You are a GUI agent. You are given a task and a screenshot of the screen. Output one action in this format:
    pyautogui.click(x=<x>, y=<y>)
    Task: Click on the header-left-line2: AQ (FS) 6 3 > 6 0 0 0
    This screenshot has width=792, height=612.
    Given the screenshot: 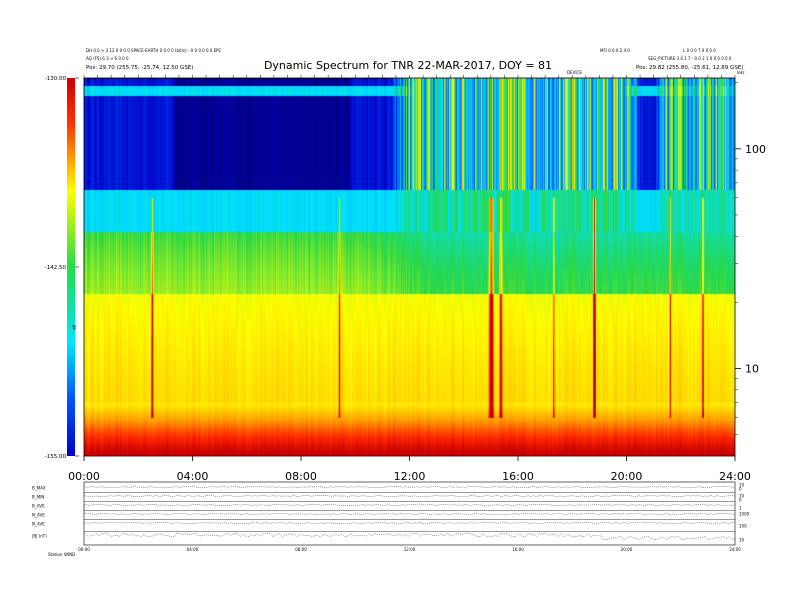 What is the action you would take?
    pyautogui.click(x=107, y=58)
    